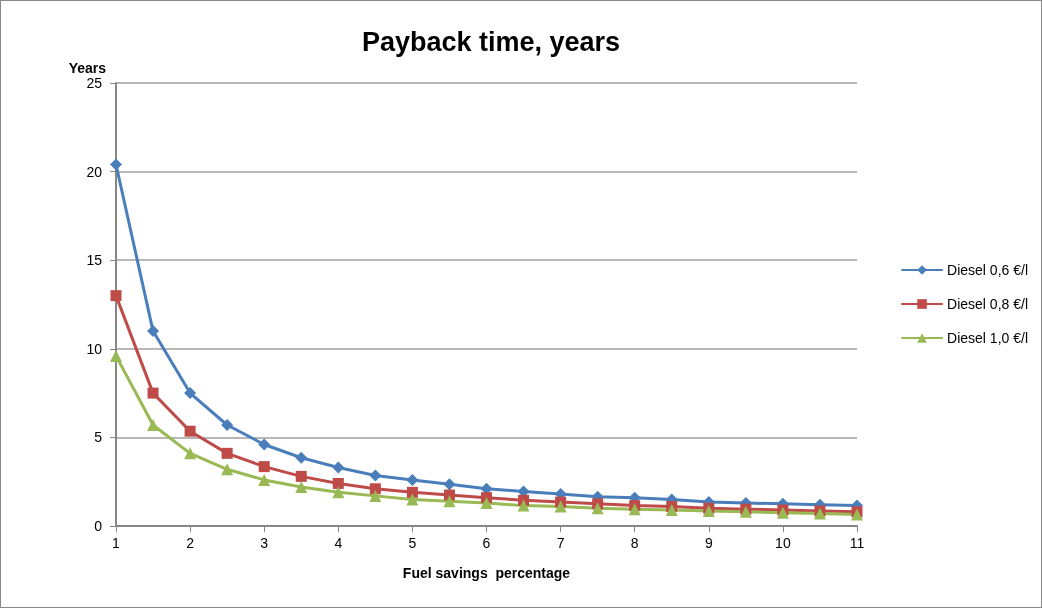 The image size is (1042, 608). What do you see at coordinates (634, 543) in the screenshot?
I see `x-tick-label: 8` at bounding box center [634, 543].